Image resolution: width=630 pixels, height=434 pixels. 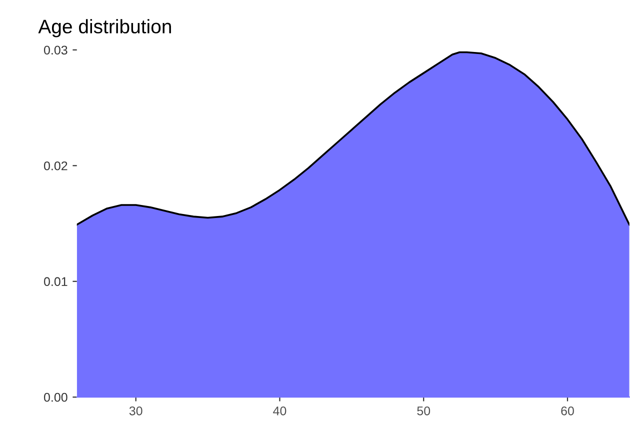 I want to click on y-tick-label: 0.02, so click(x=56, y=165).